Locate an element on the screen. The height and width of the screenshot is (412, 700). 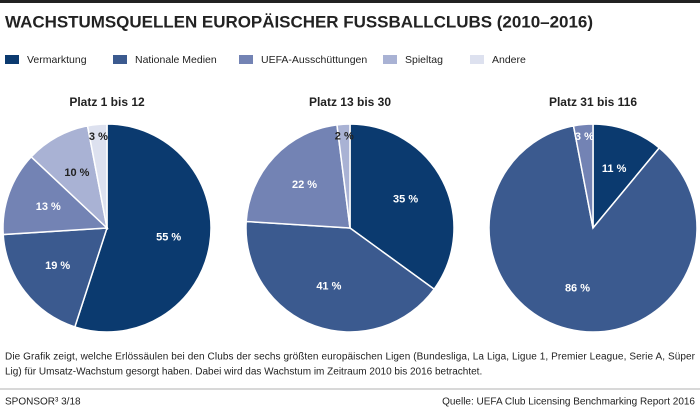
value-label: 55 % is located at coordinates (168, 238).